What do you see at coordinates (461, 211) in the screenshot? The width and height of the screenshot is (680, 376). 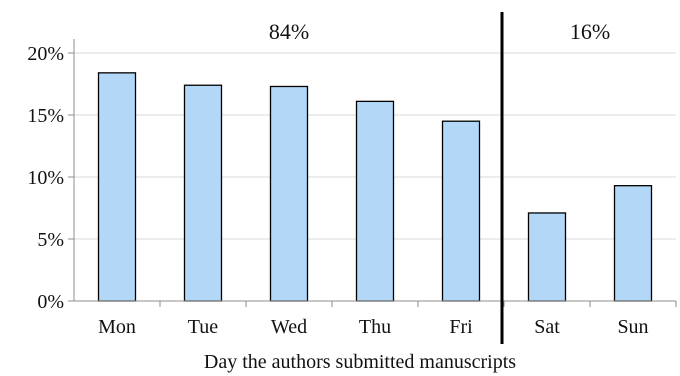 I see `bar-fri` at bounding box center [461, 211].